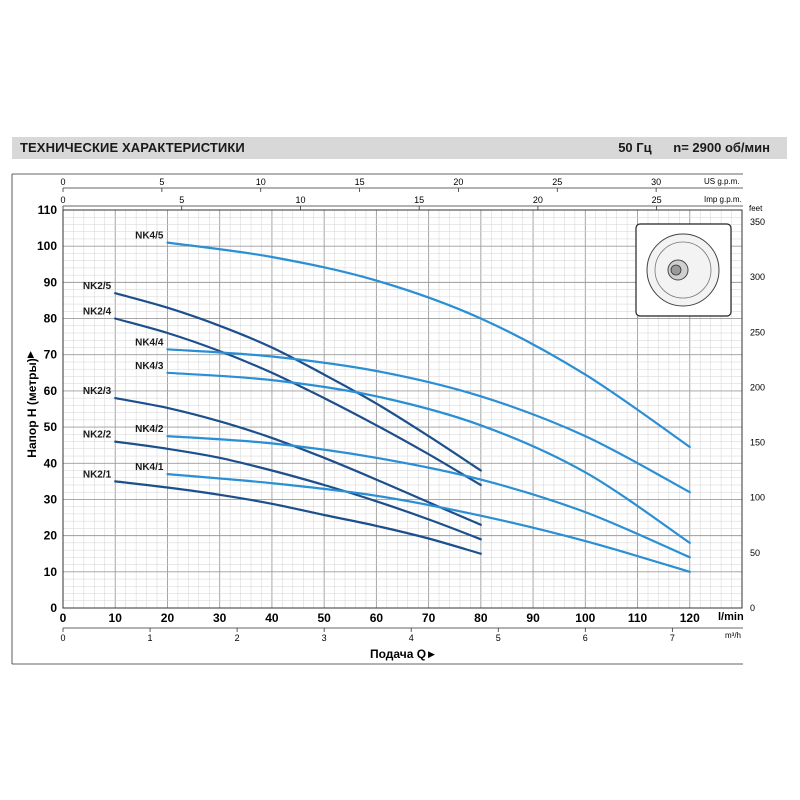  I want to click on feet-tick-label: 300, so click(757, 277).